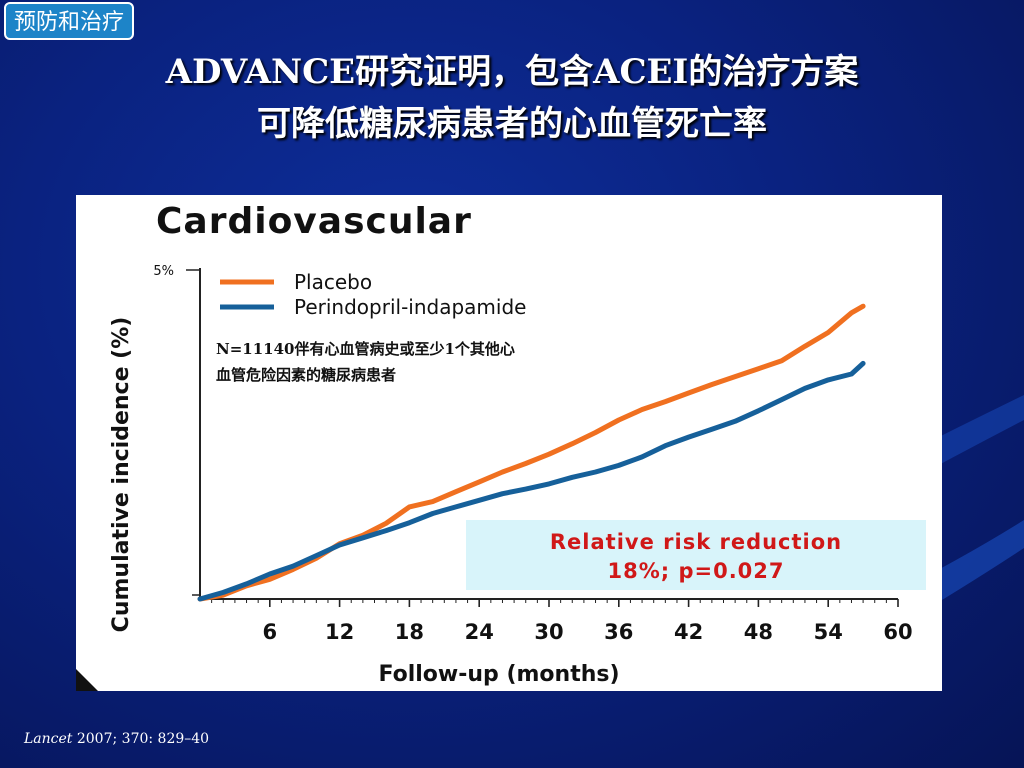 The width and height of the screenshot is (1024, 768). I want to click on x-tick-label: 36, so click(618, 632).